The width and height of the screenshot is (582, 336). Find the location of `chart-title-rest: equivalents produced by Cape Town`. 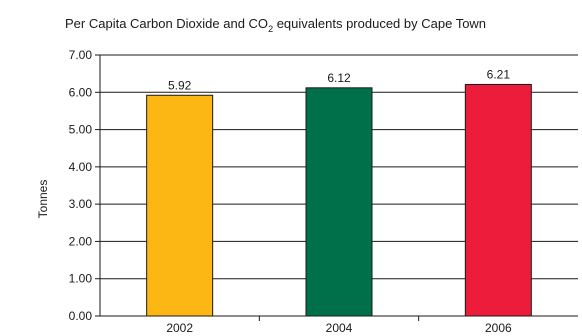

chart-title-rest: equivalents produced by Cape Town is located at coordinates (379, 23).